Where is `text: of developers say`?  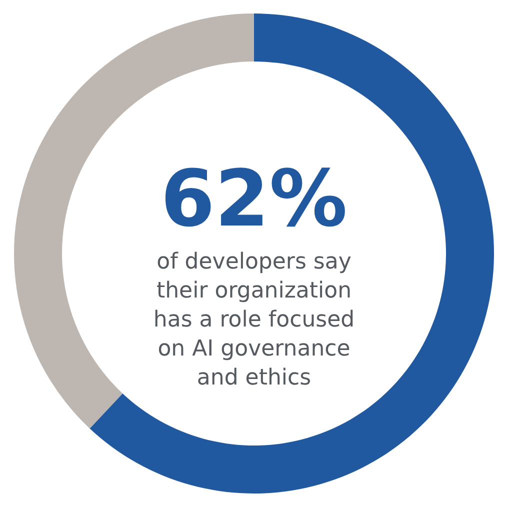 text: of developers say is located at coordinates (254, 262).